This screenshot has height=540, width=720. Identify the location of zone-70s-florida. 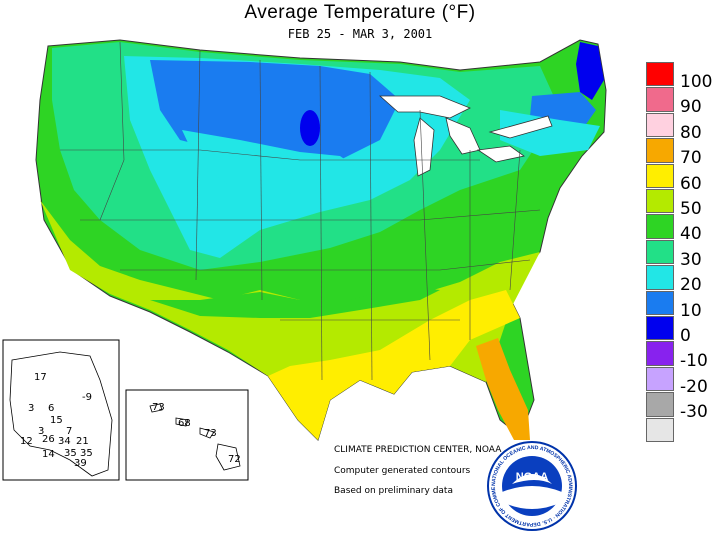
(503, 389).